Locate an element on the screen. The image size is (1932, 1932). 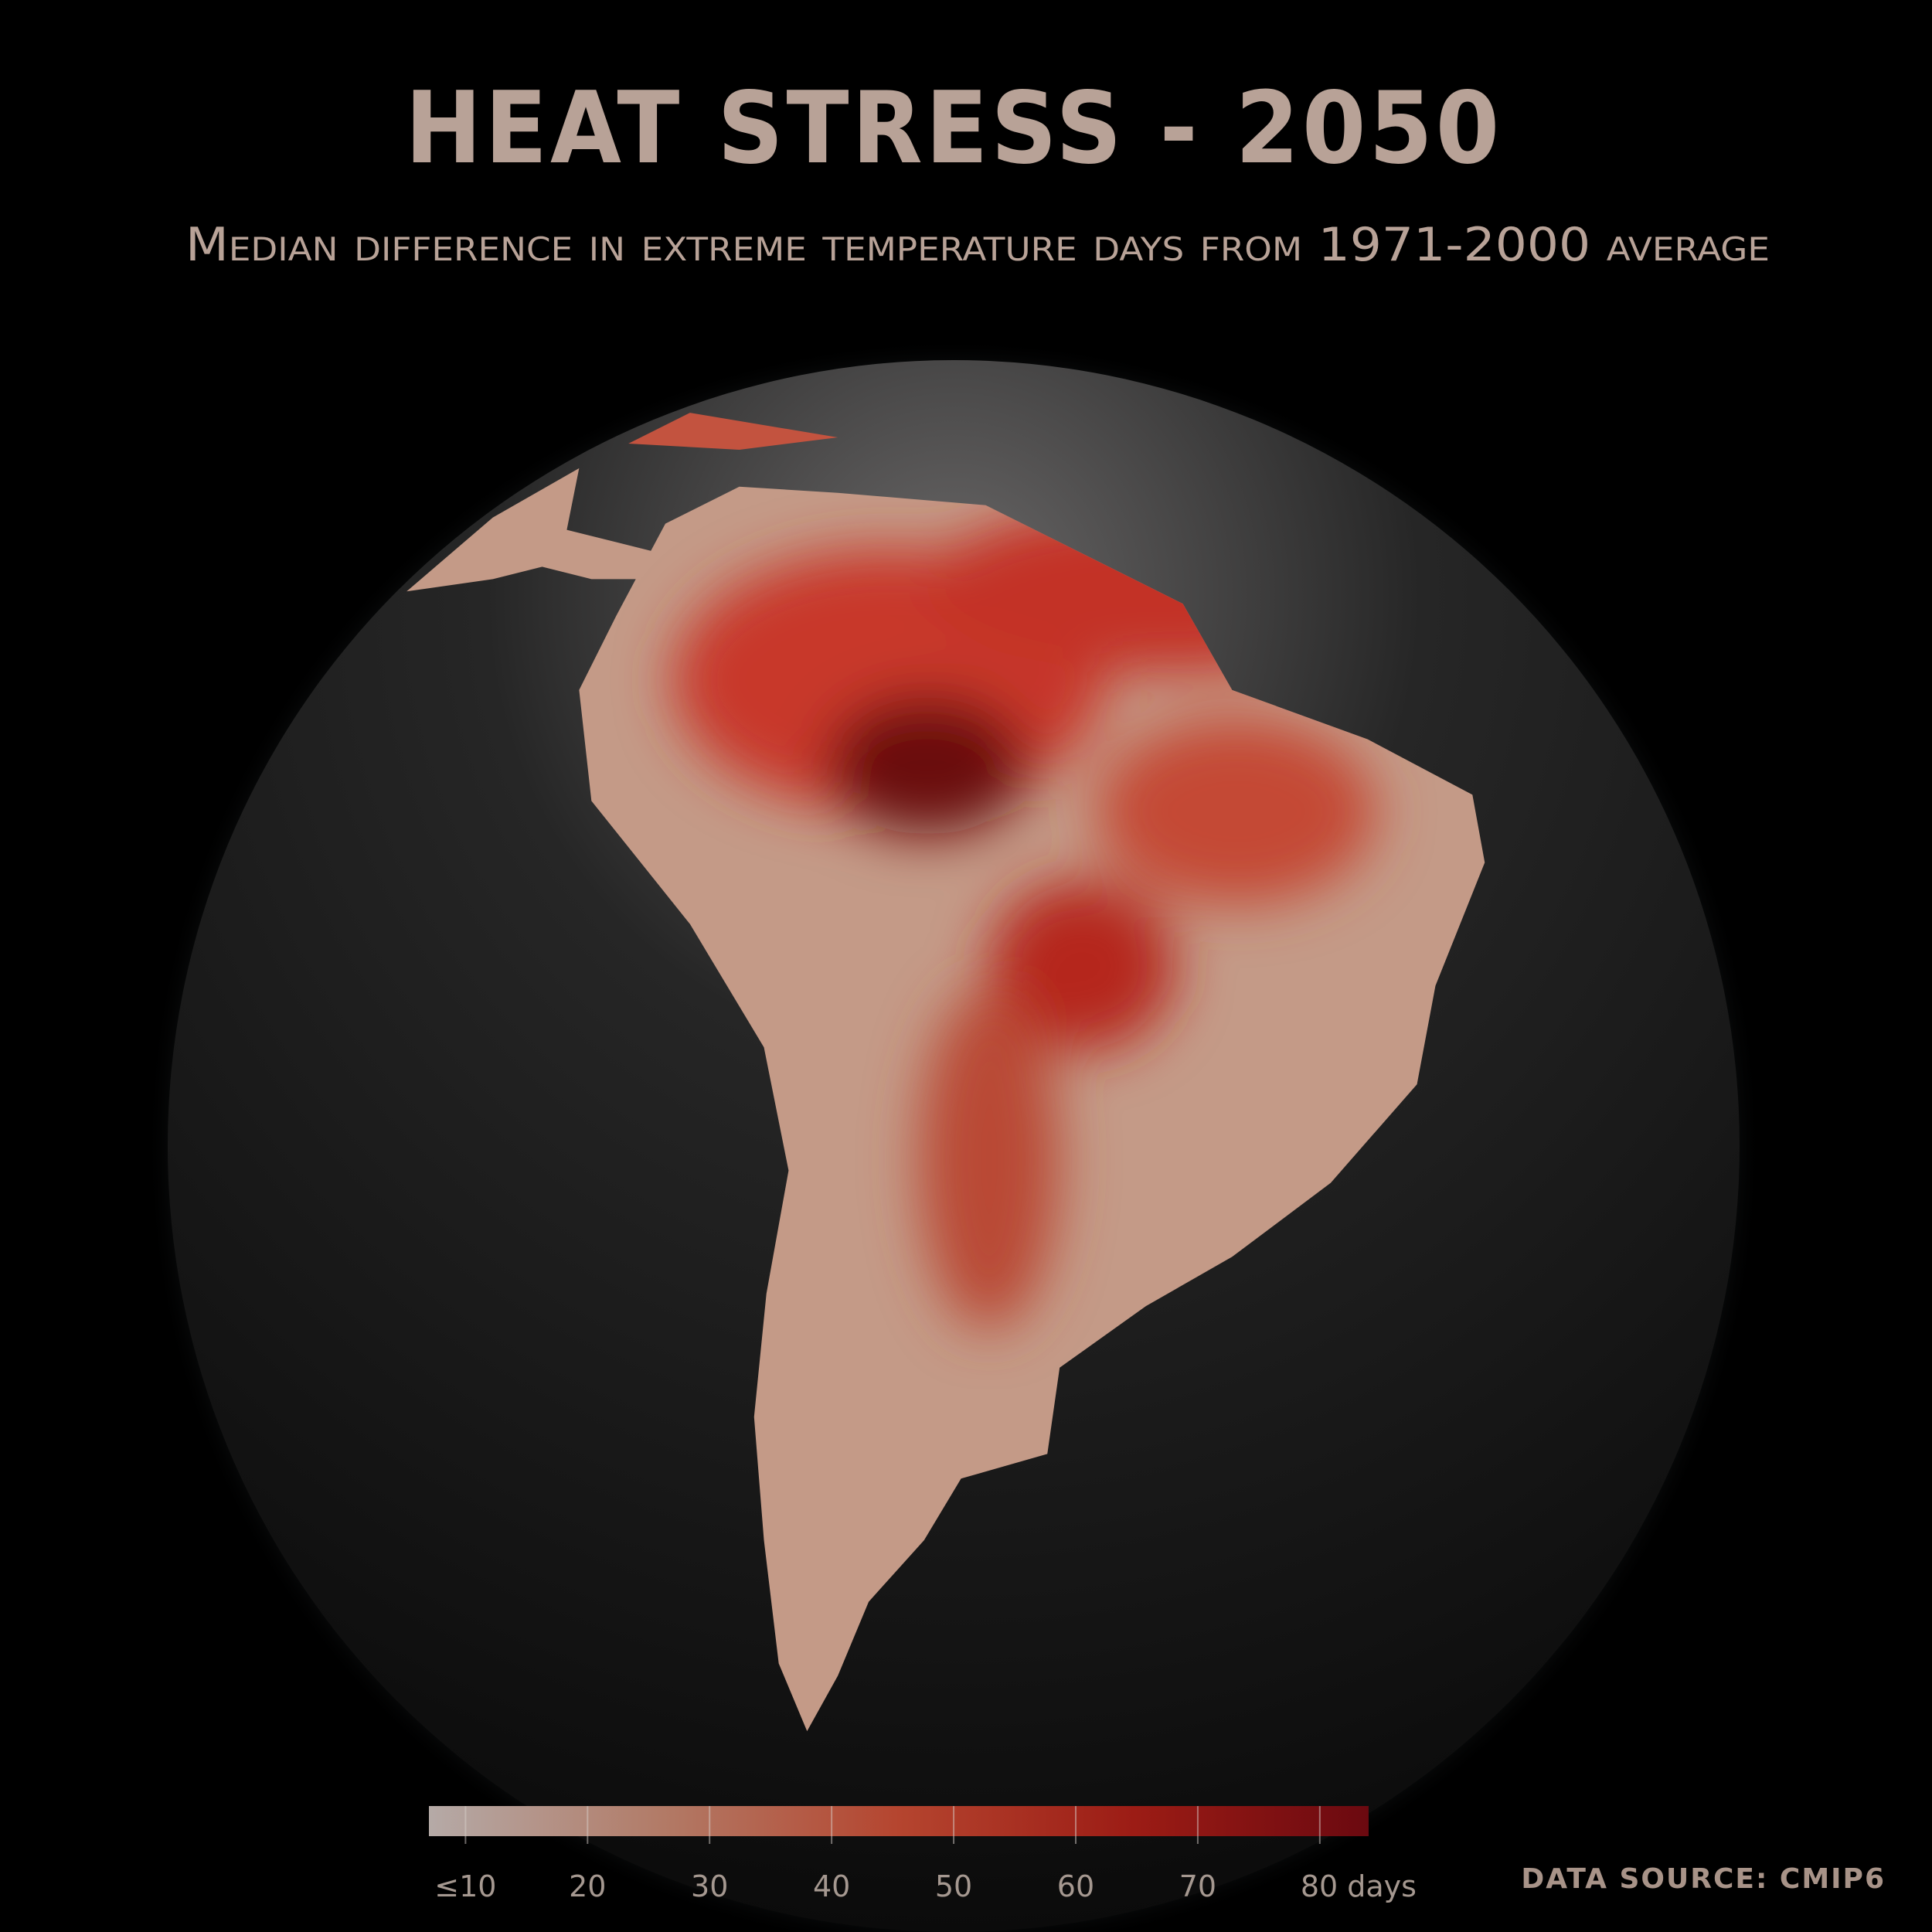
source: DATA SOURCE: CMIP6 is located at coordinates (1703, 1879).